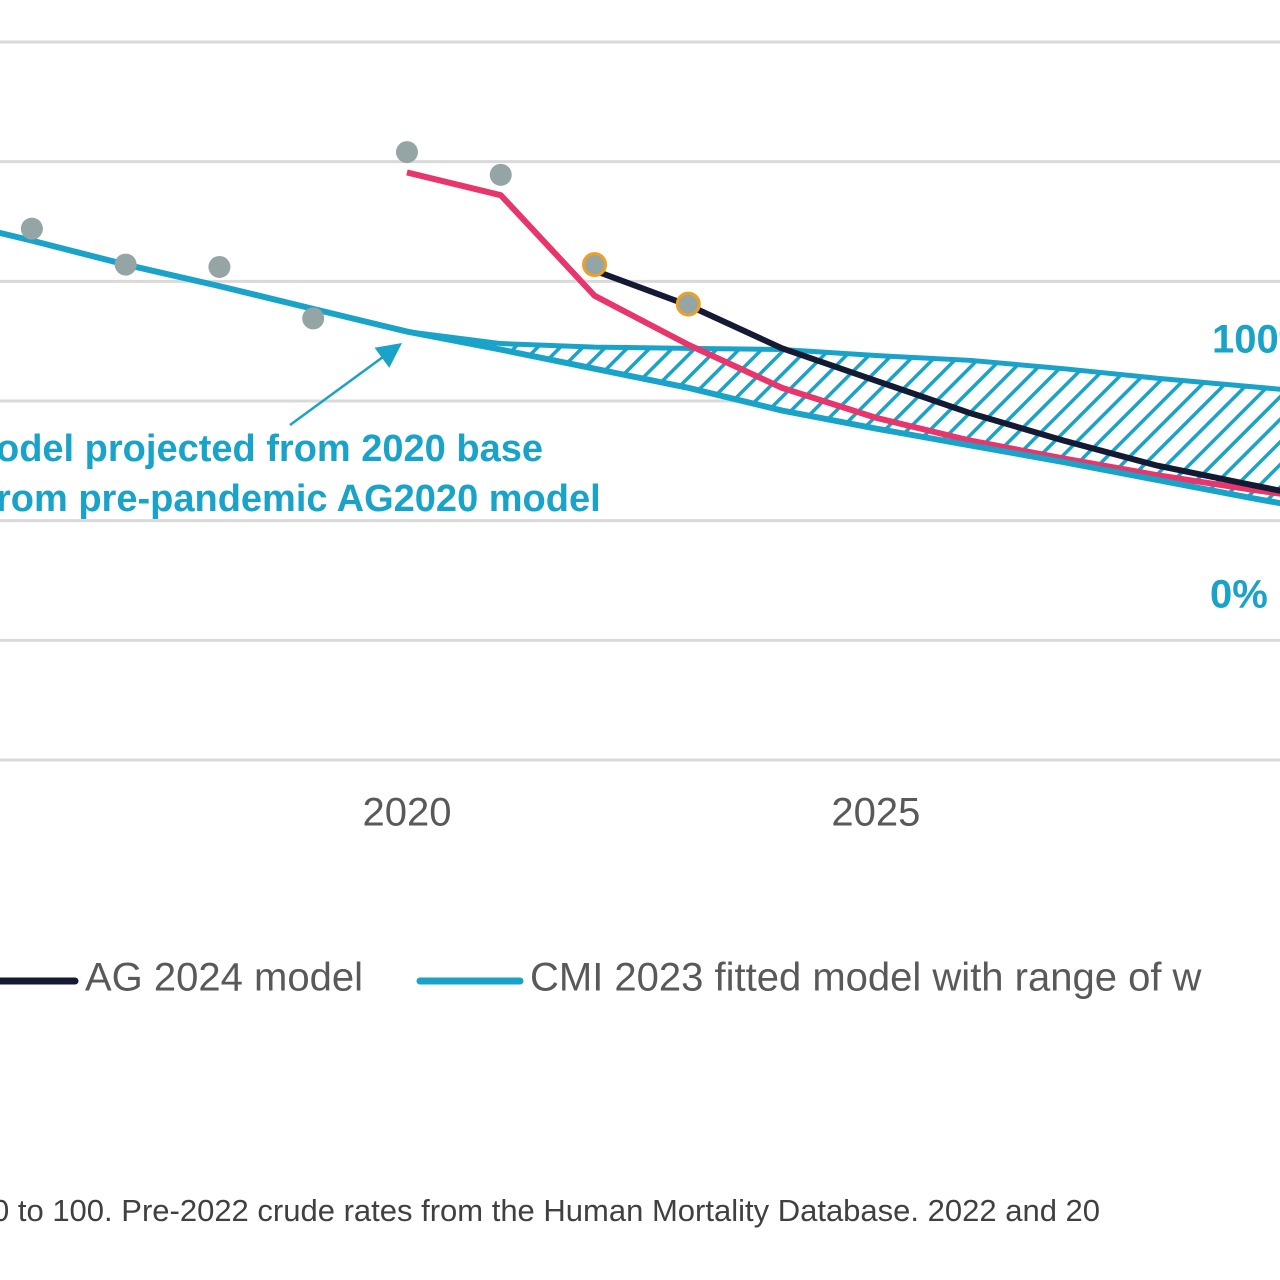 This screenshot has width=1280, height=1280. I want to click on band-lower-label: 0%, so click(1239, 595).